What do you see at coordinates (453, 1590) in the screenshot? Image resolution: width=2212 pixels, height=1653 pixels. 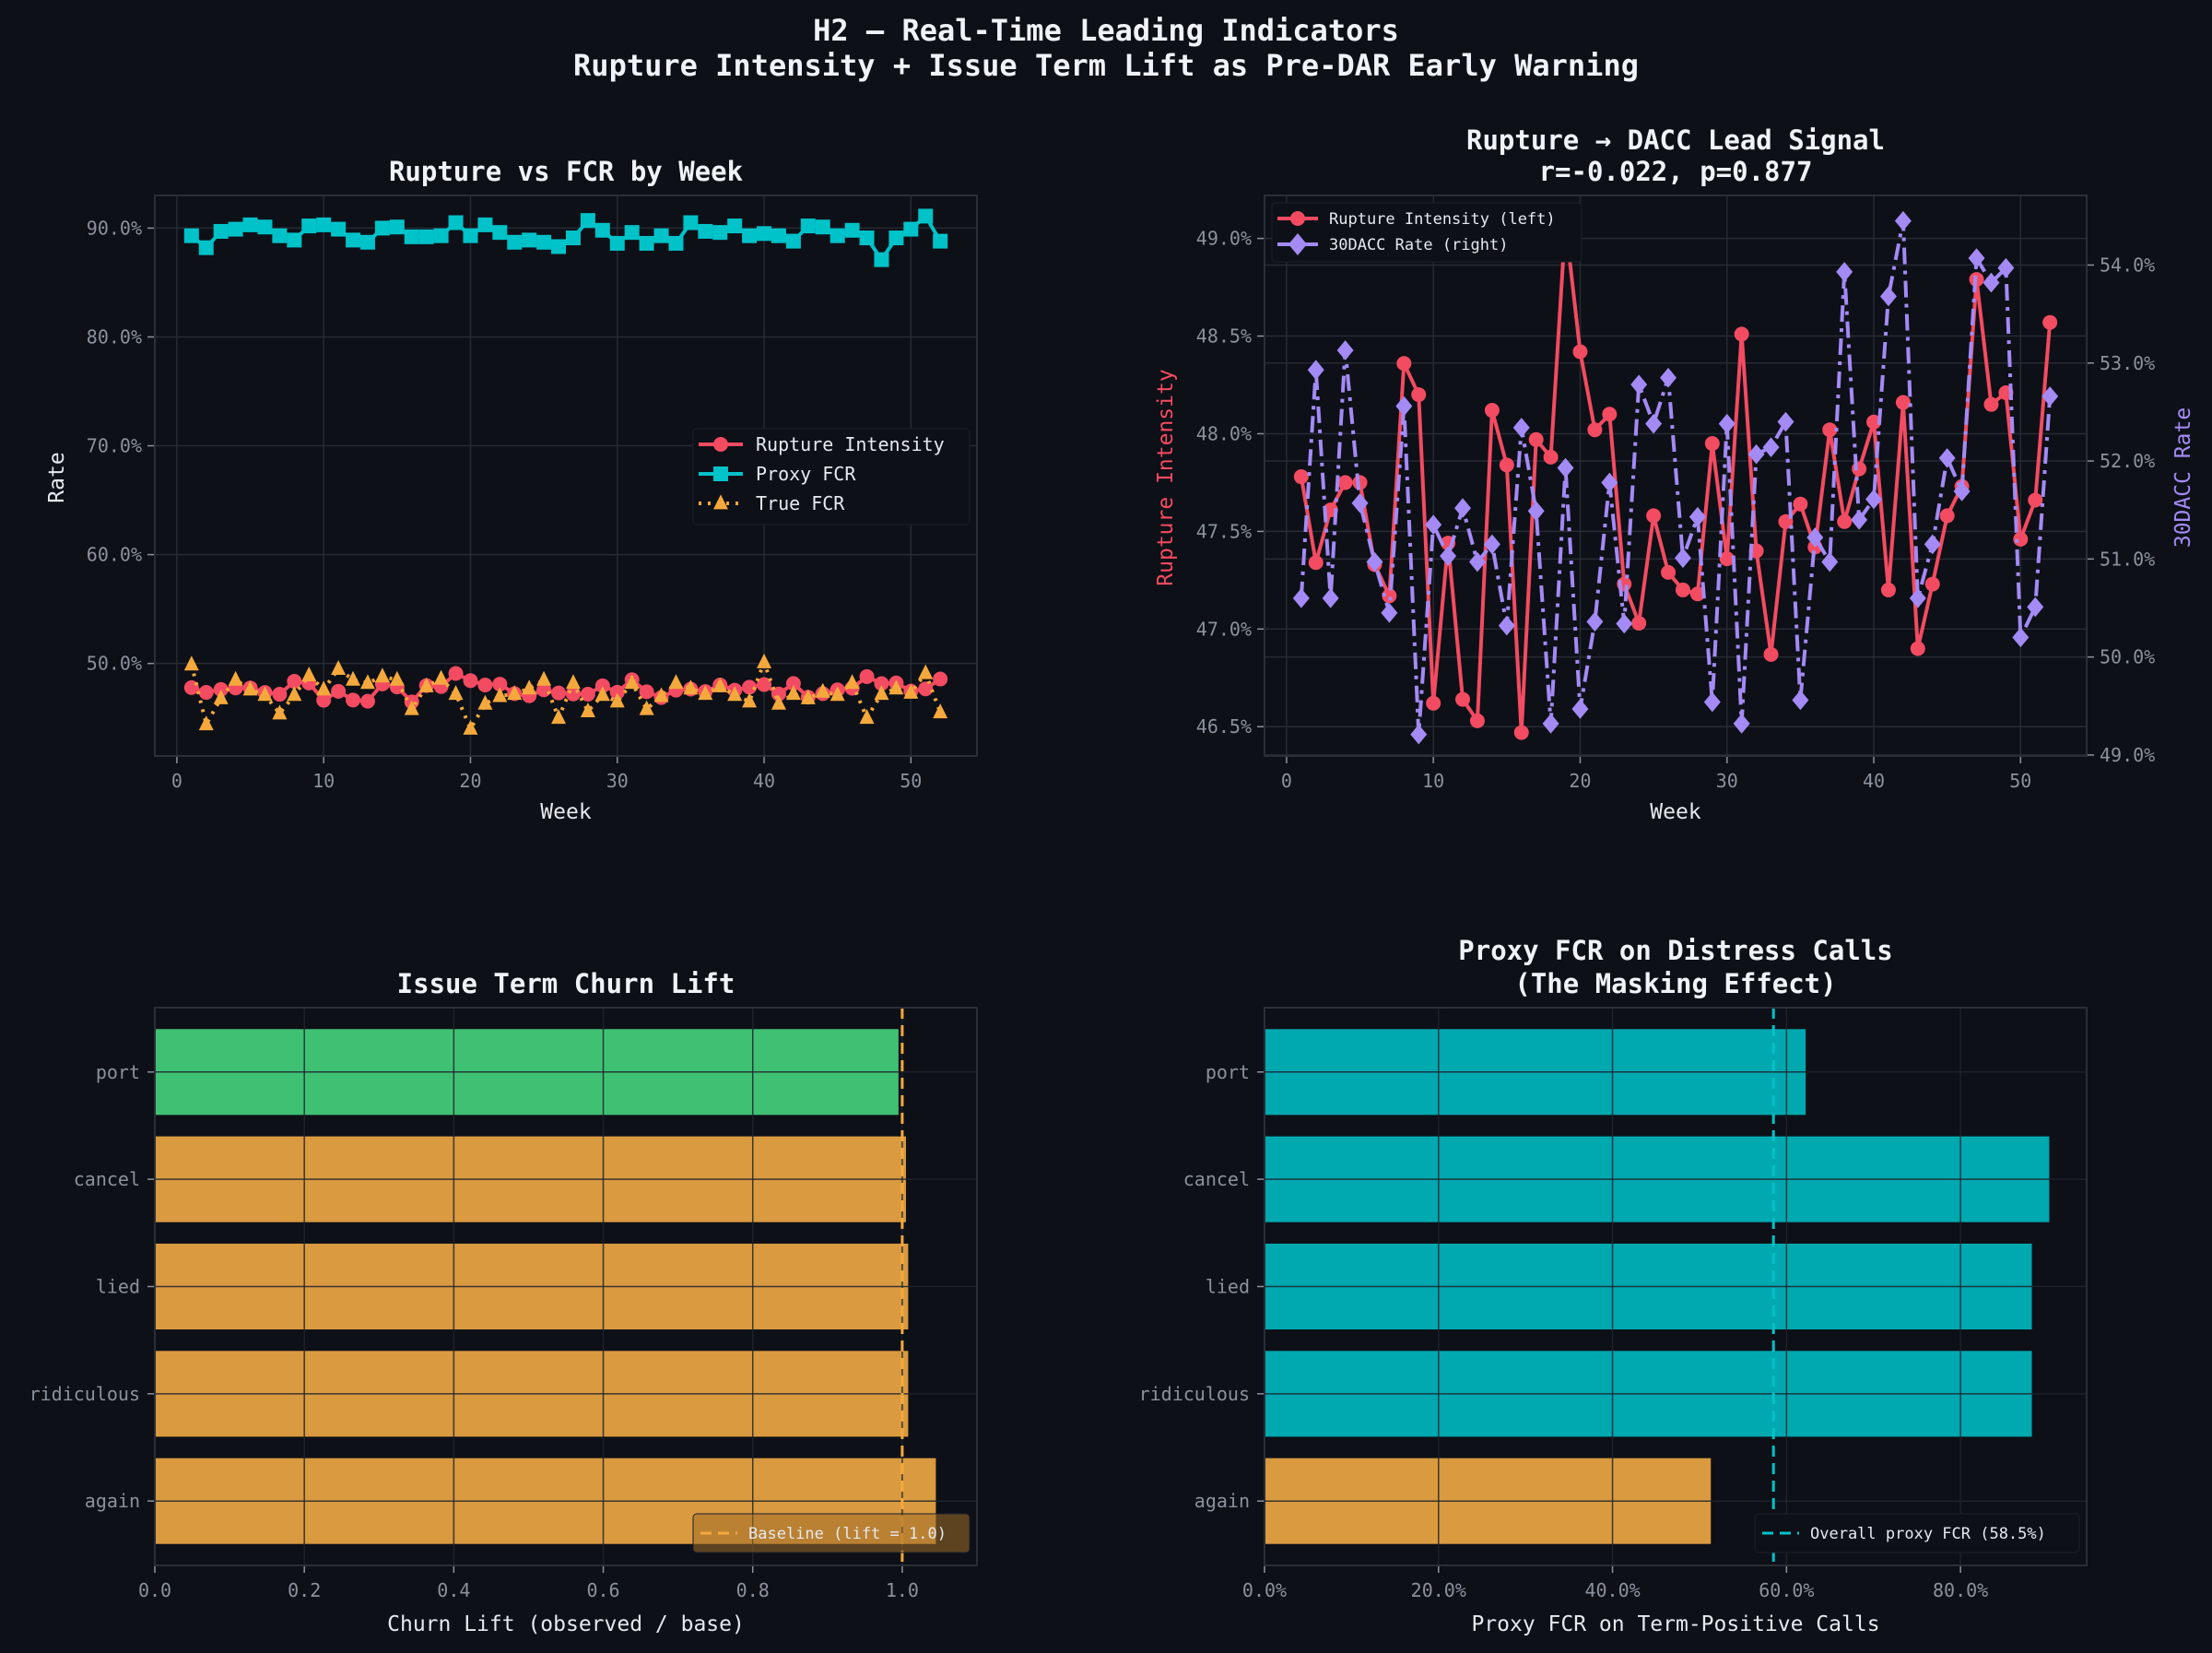 I see `x-tick-label: 0.4` at bounding box center [453, 1590].